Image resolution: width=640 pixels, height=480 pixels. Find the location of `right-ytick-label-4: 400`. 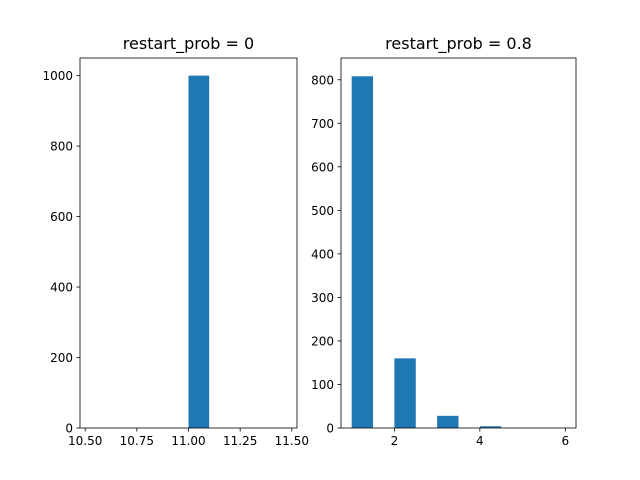

right-ytick-label-4: 400 is located at coordinates (322, 254).